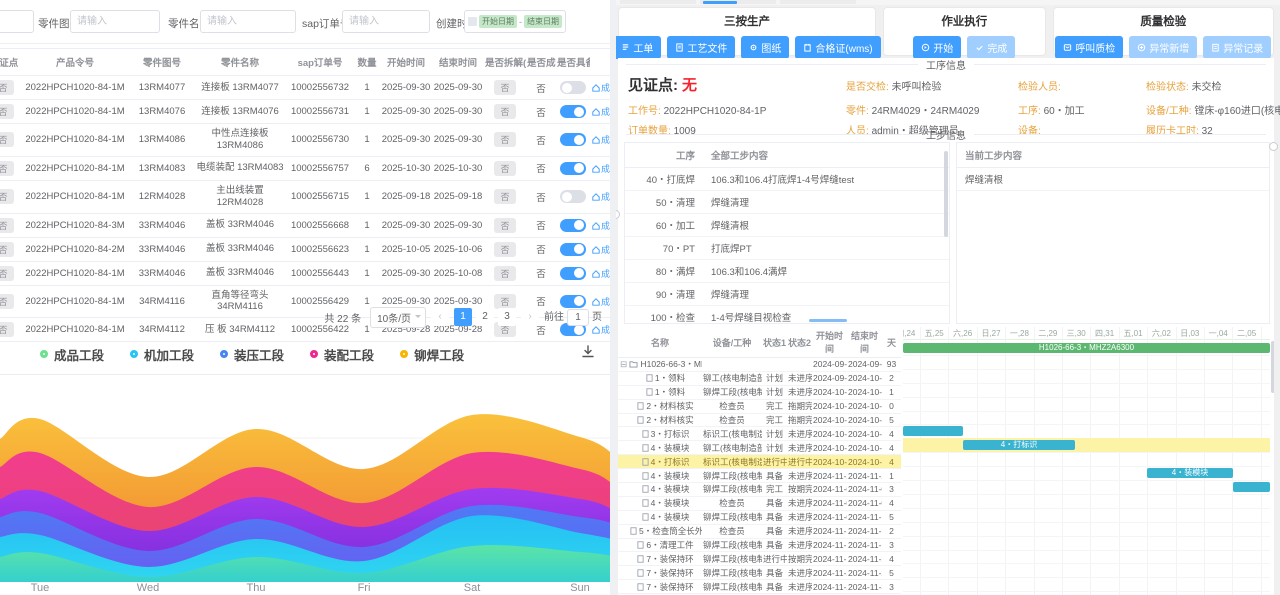 This screenshot has width=1280, height=595. I want to click on part-drawing-input, so click(115, 21).